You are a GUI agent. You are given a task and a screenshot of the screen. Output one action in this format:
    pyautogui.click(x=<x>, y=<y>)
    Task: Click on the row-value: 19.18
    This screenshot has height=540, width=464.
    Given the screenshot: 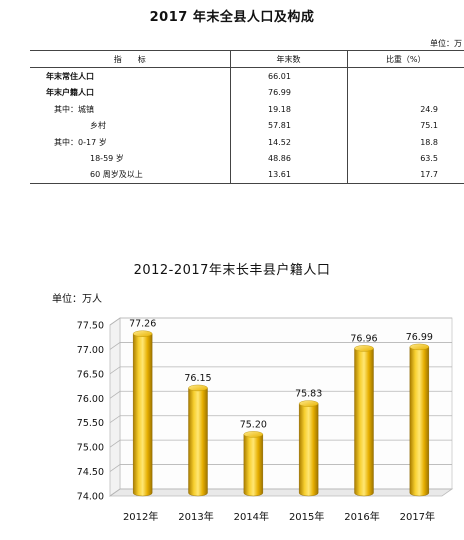 What is the action you would take?
    pyautogui.click(x=288, y=109)
    